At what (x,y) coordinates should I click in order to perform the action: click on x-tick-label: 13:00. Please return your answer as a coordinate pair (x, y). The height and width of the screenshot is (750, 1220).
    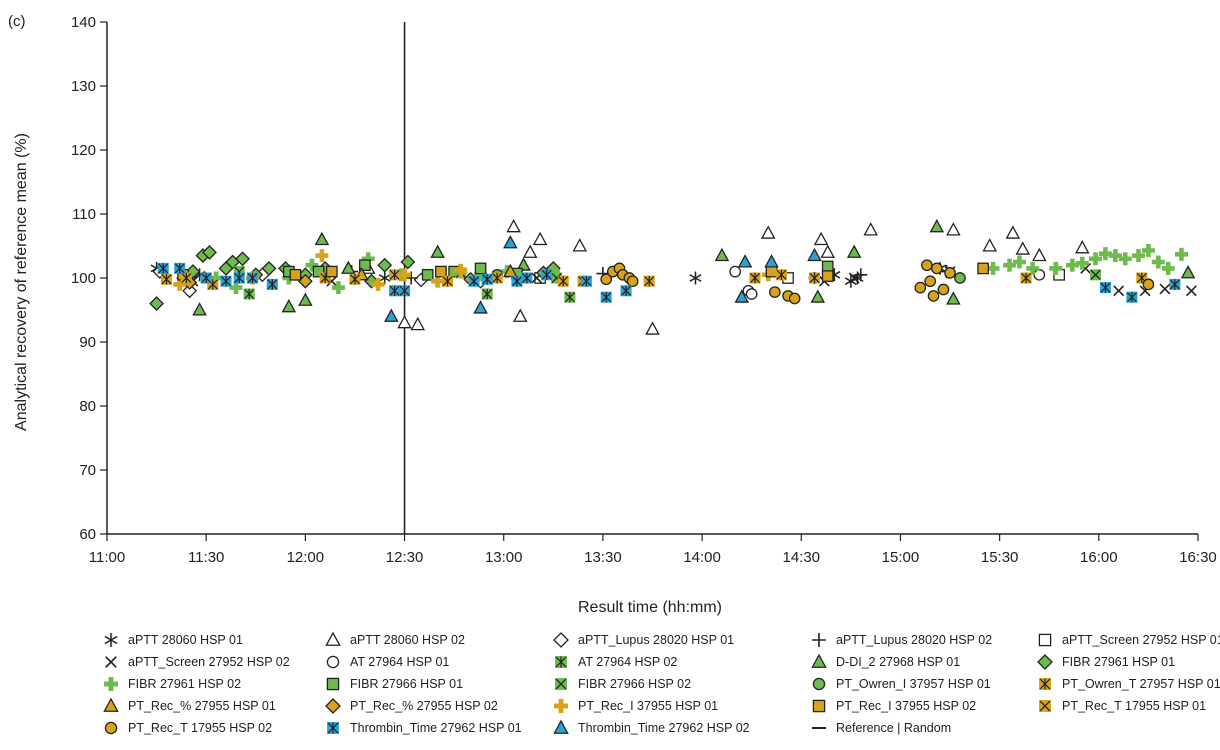
    Looking at the image, I should click on (504, 557).